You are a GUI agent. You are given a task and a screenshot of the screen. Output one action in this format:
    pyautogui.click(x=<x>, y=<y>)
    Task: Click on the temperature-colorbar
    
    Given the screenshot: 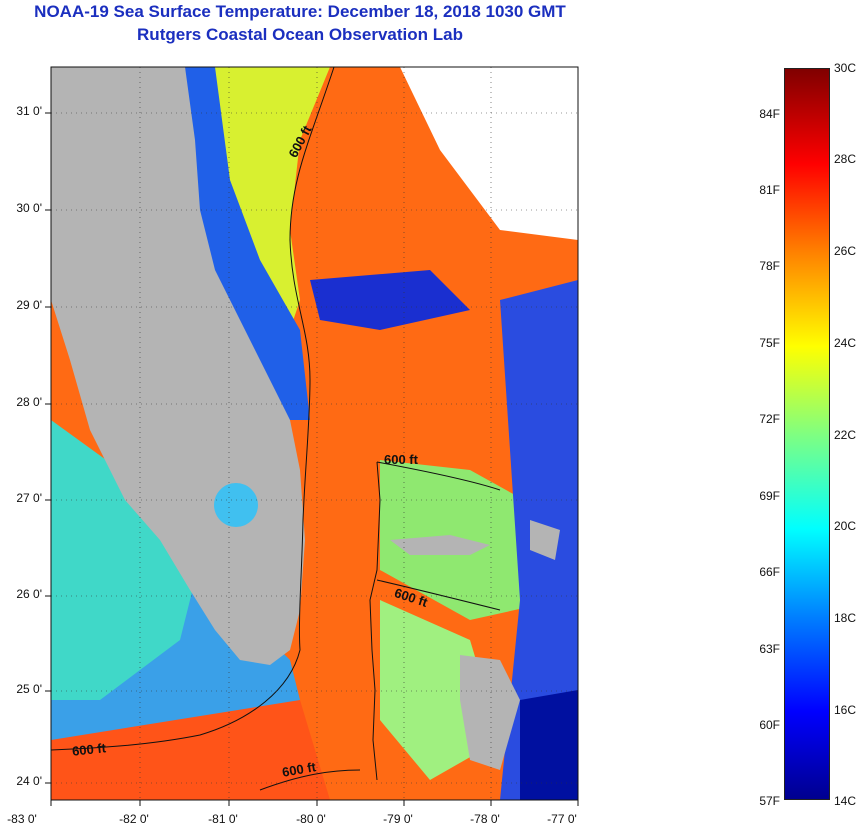 What is the action you would take?
    pyautogui.click(x=807, y=434)
    